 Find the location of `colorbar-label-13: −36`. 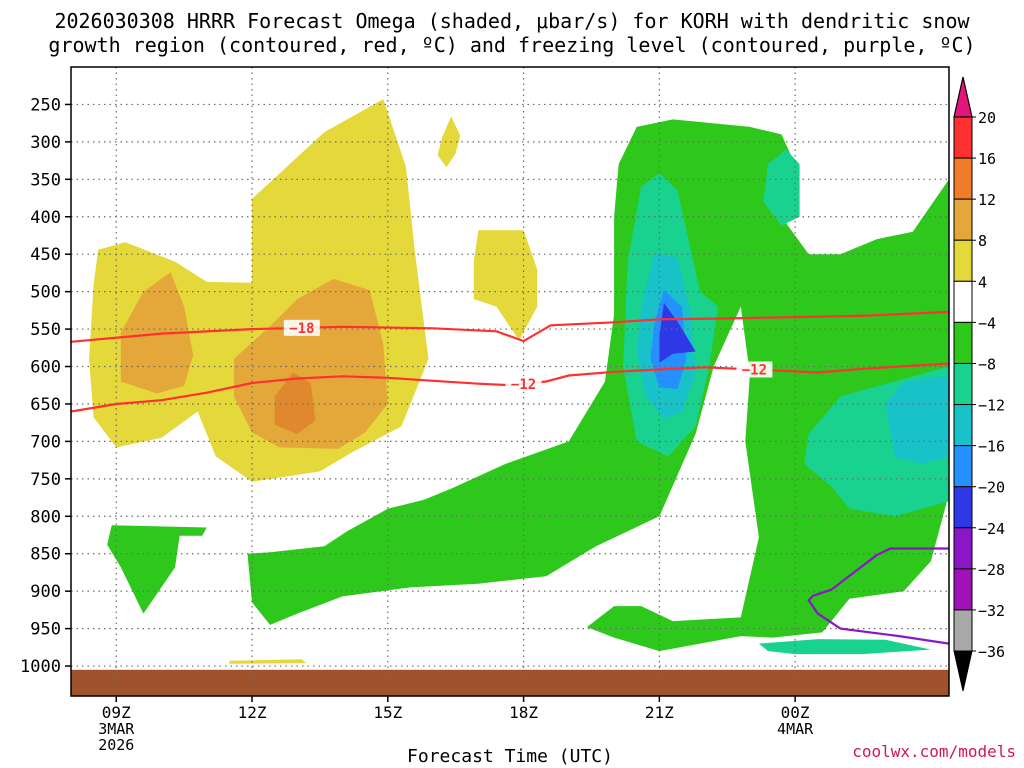

colorbar-label-13: −36 is located at coordinates (991, 652).